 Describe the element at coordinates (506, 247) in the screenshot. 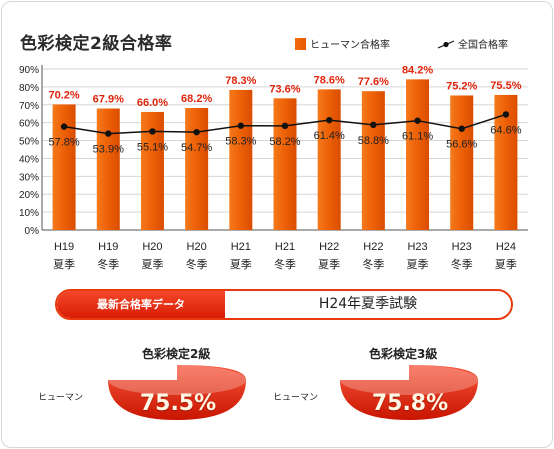

I see `x-tick-label: H24` at that location.